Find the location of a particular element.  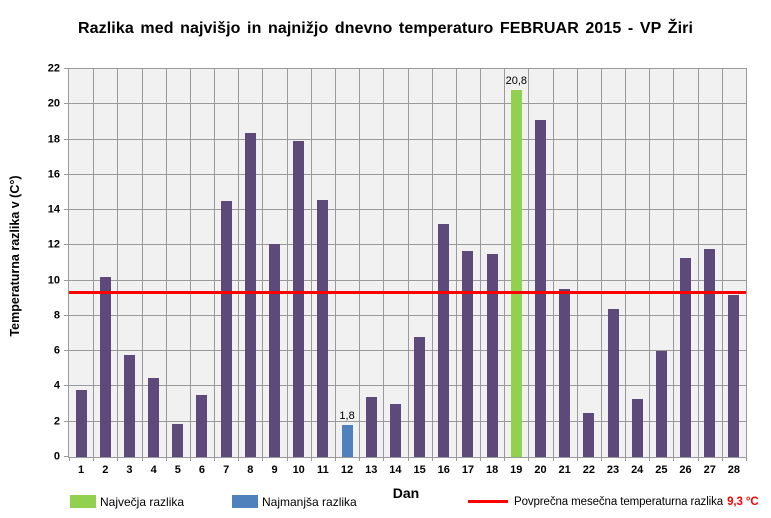

x-tick-label: 16 is located at coordinates (443, 470).